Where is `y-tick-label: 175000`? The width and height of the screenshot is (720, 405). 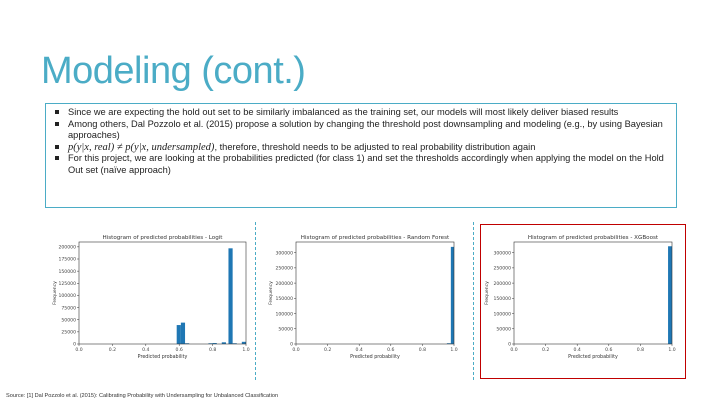
y-tick-label: 175000 is located at coordinates (67, 260).